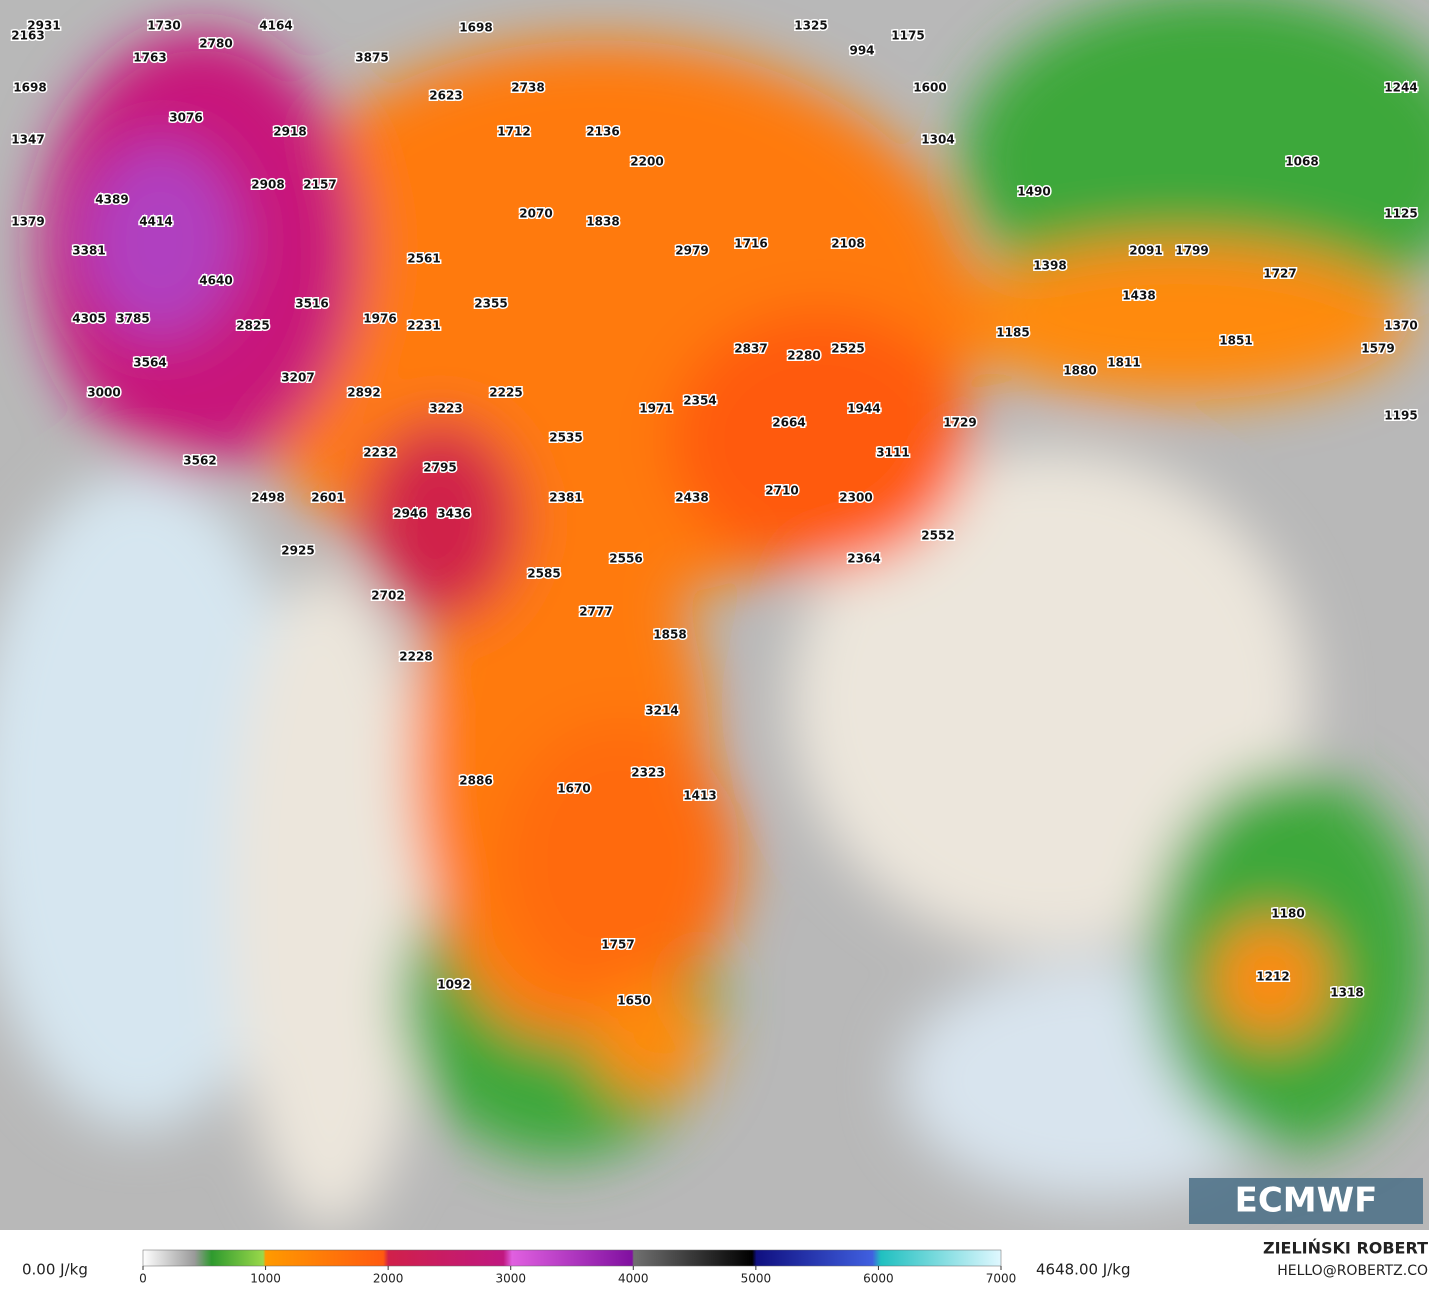 The height and width of the screenshot is (1291, 1429). I want to click on value-label: 3076, so click(185, 118).